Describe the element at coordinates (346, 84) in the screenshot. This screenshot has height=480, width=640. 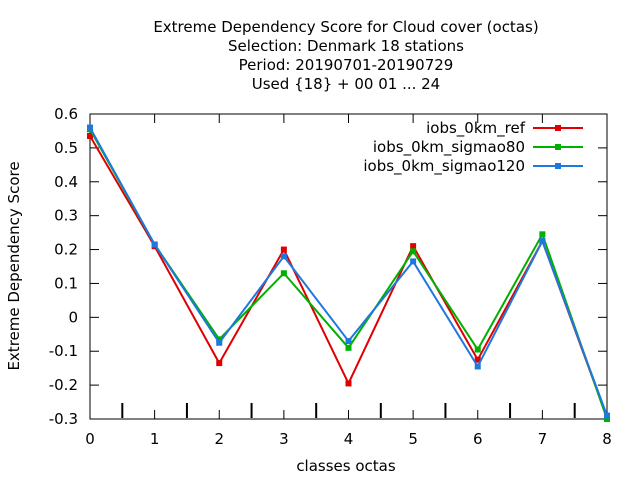
I see `title-line-4: Used {18} + 00 01 ... 24` at that location.